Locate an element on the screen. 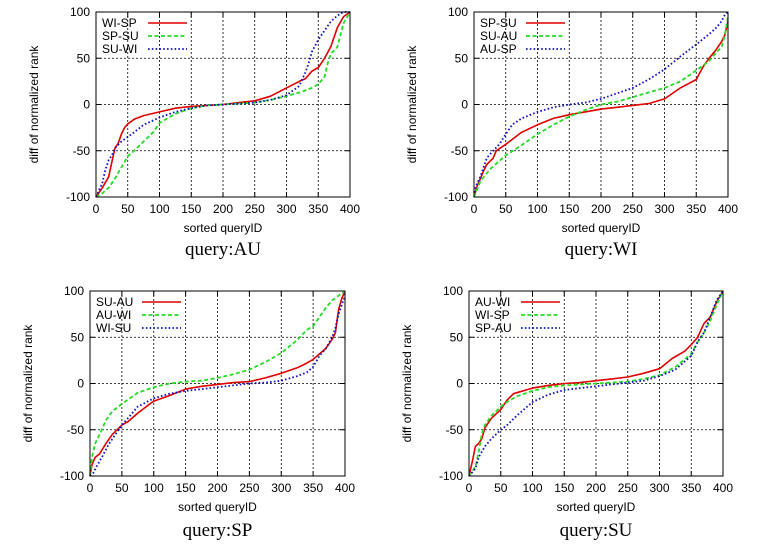 This screenshot has width=762, height=549. chart-caption: query:SP is located at coordinates (218, 530).